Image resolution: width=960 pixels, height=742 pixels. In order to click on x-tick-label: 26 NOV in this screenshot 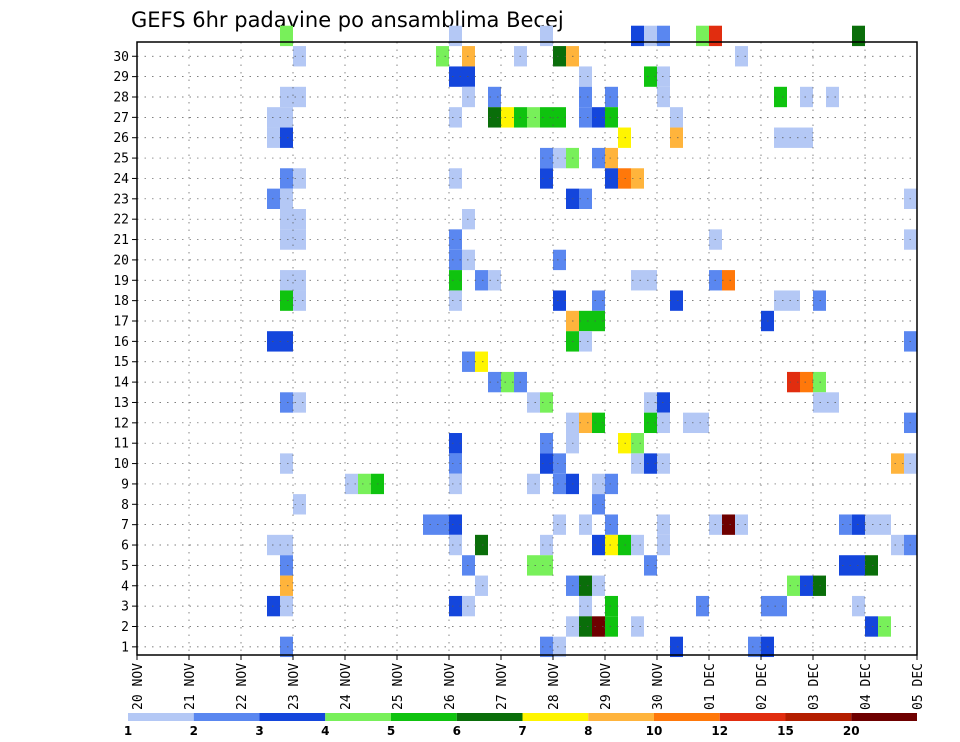, I will do `click(450, 686)`.